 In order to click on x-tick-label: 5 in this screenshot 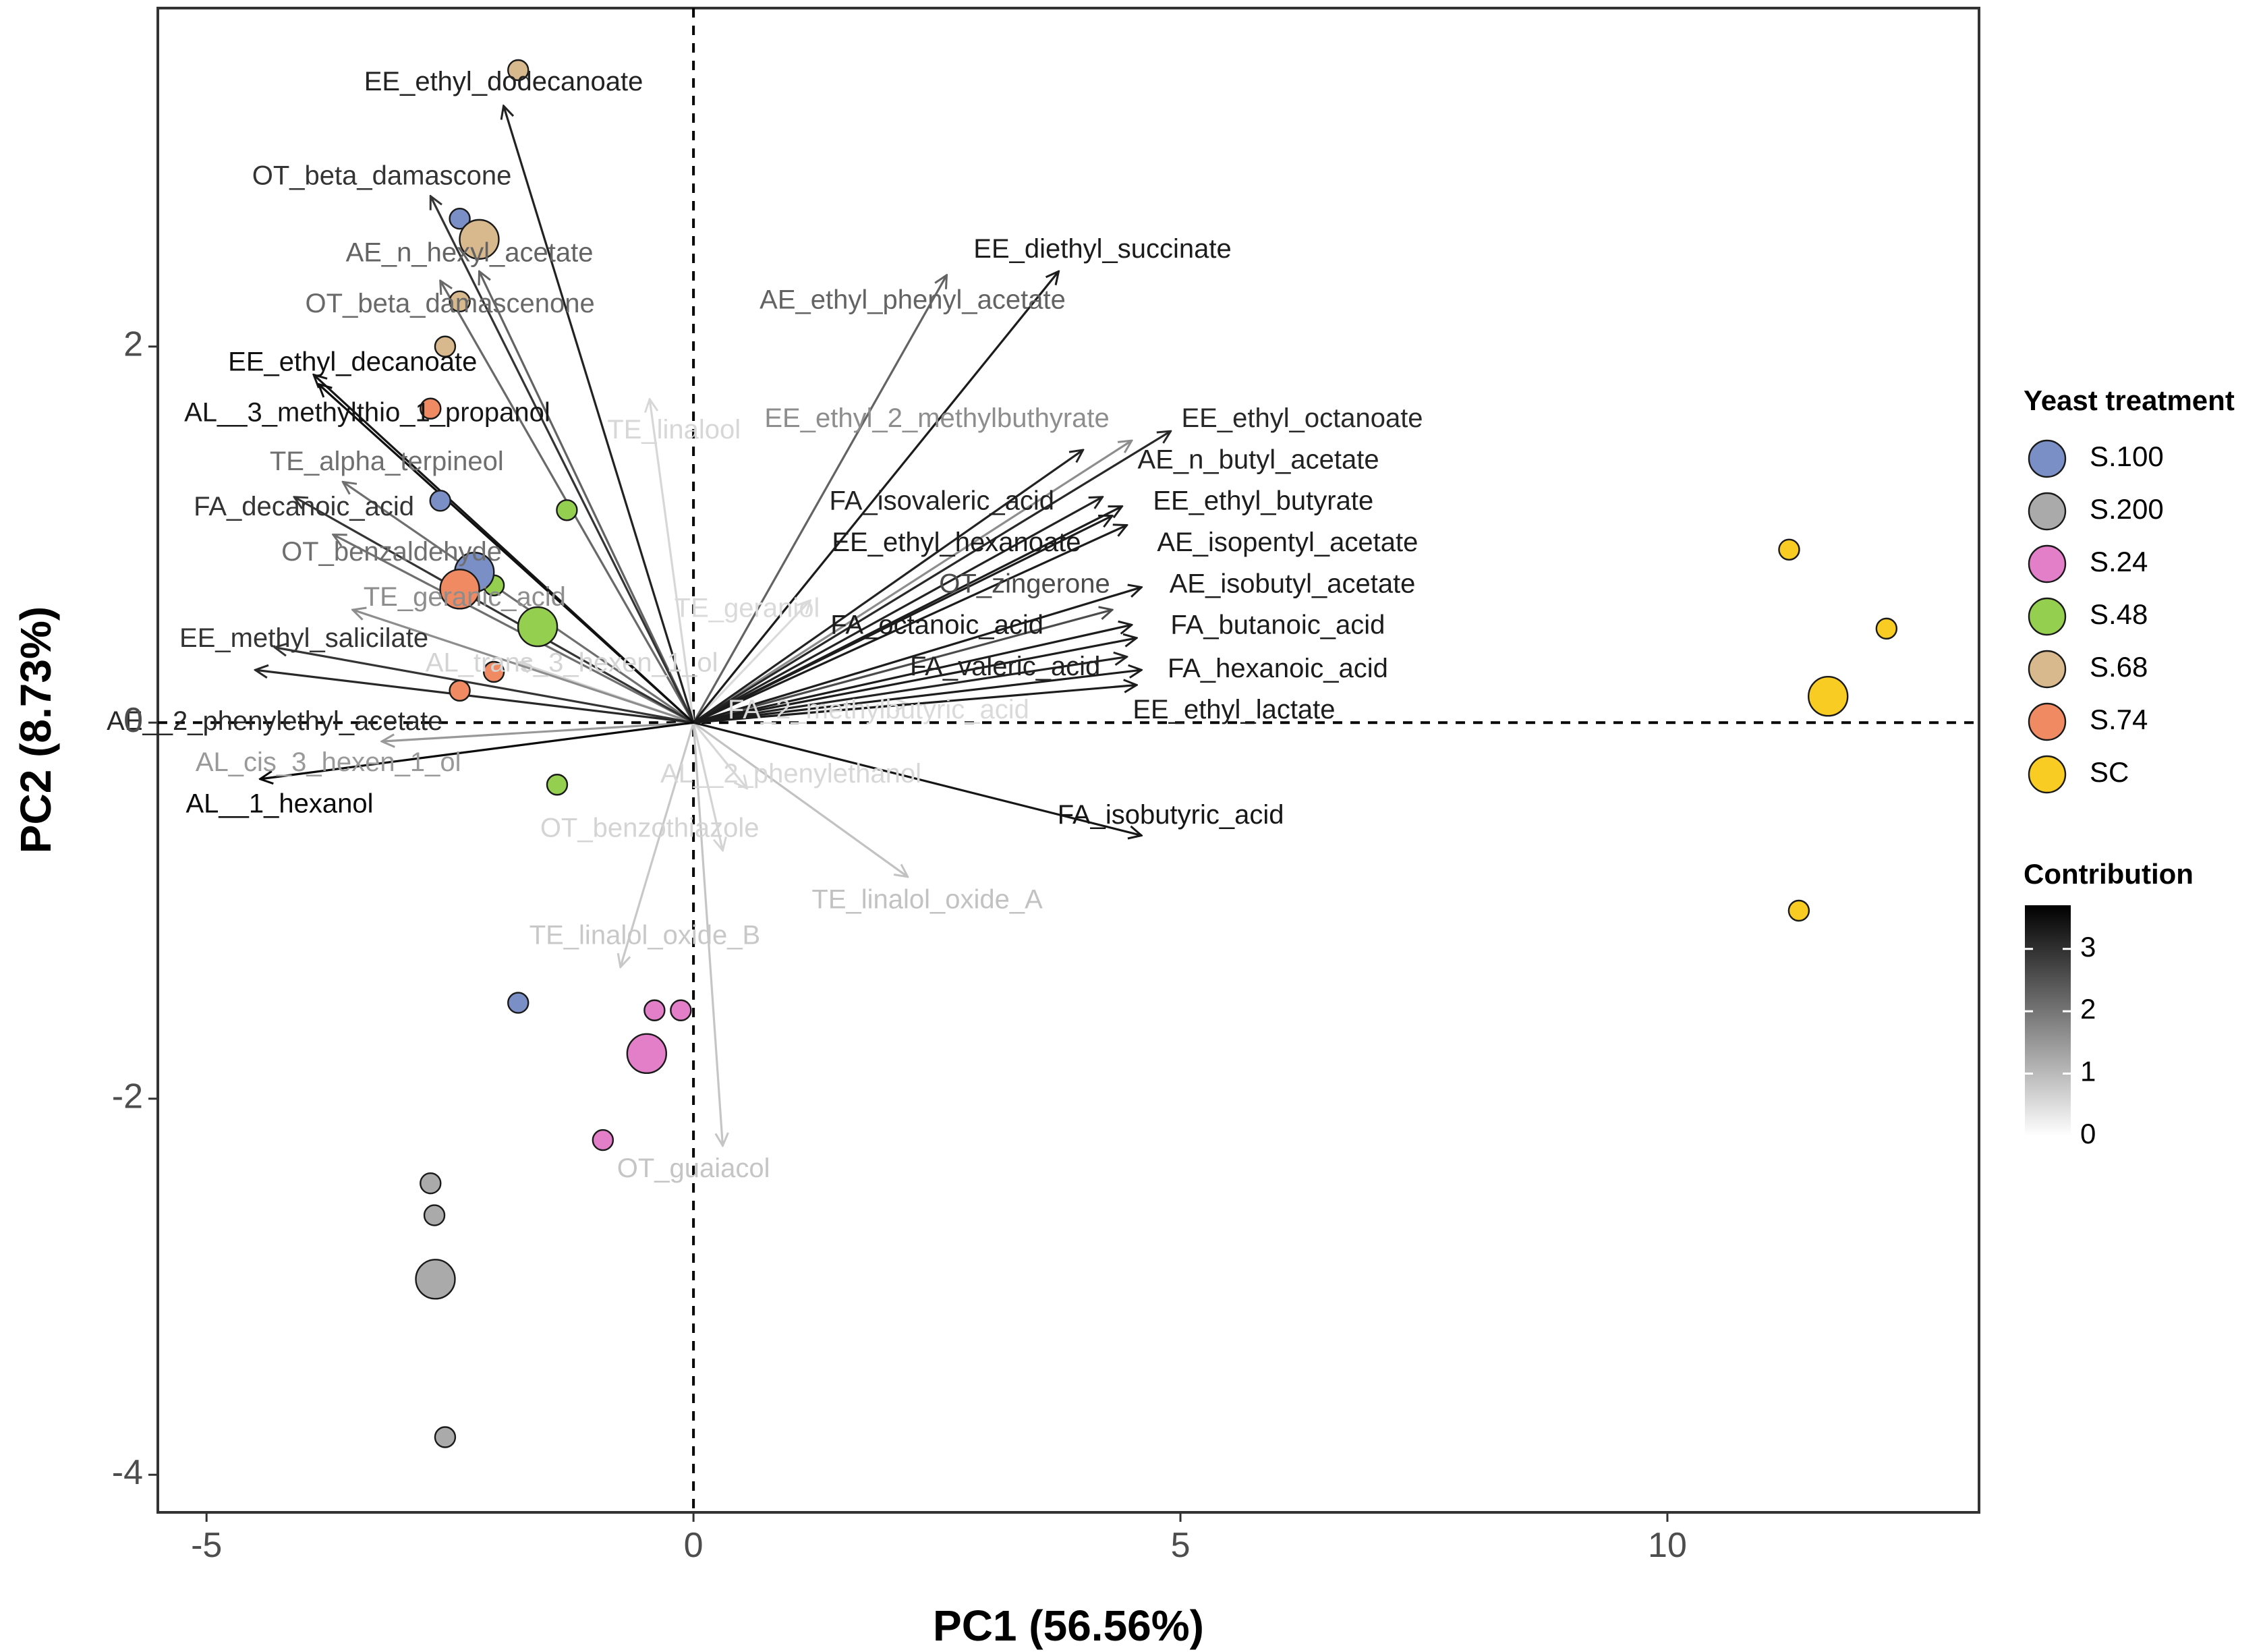, I will do `click(1181, 1545)`.